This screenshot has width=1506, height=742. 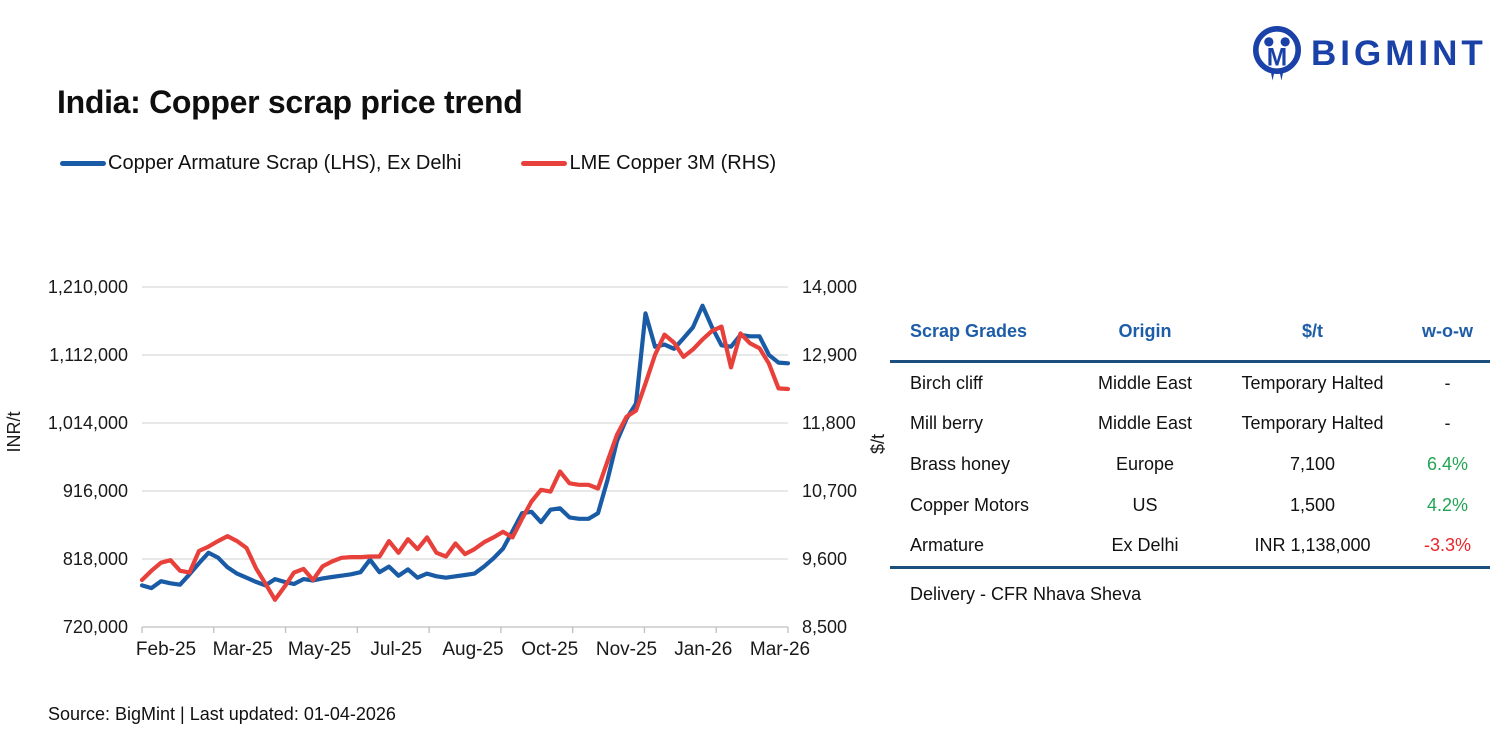 I want to click on legend-swatch-armature-icon, so click(x=83, y=163).